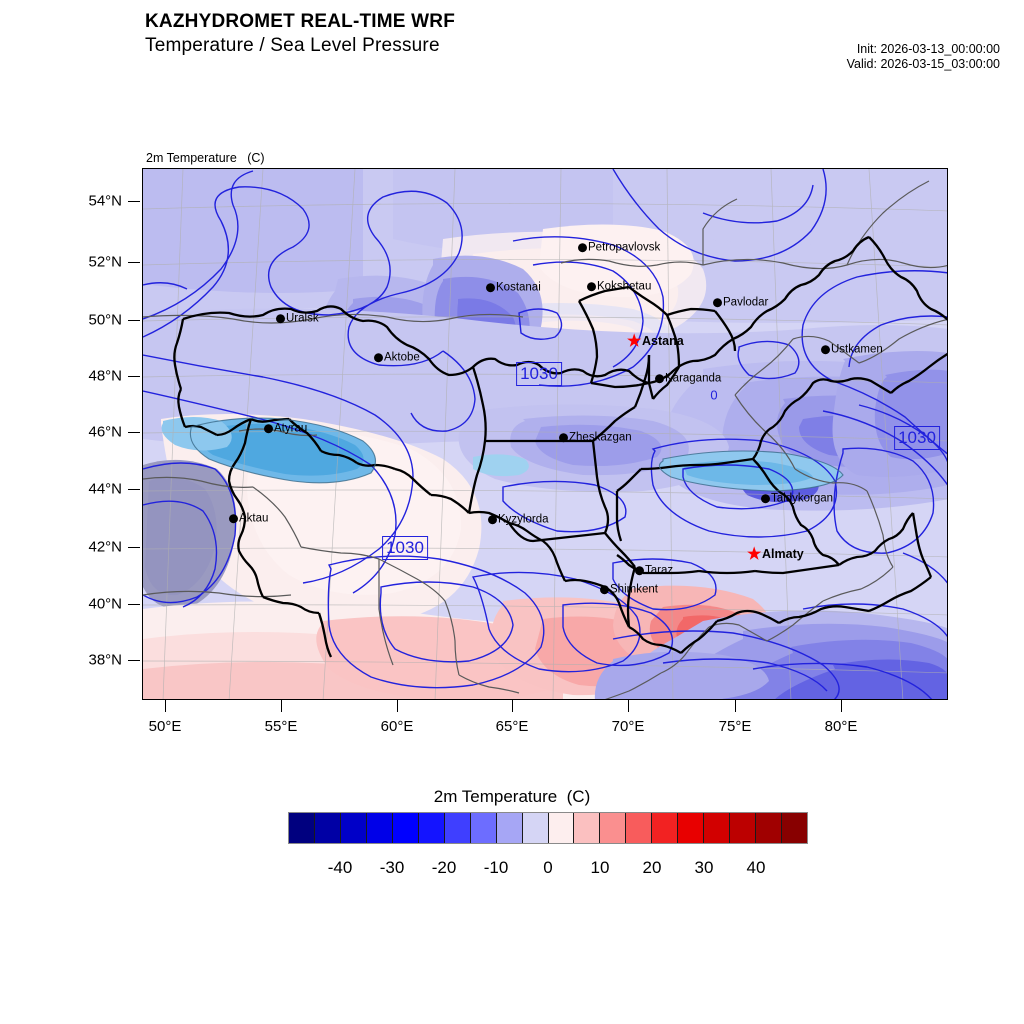  What do you see at coordinates (600, 867) in the screenshot?
I see `colorbar-tick-label: 10` at bounding box center [600, 867].